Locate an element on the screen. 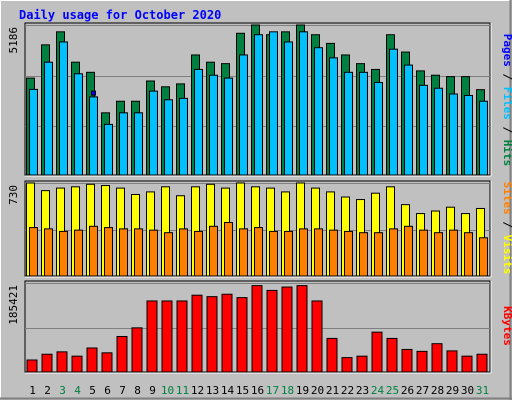 Image resolution: width=512 pixels, height=400 pixels. x-tick-label-day-14: 14 is located at coordinates (228, 390).